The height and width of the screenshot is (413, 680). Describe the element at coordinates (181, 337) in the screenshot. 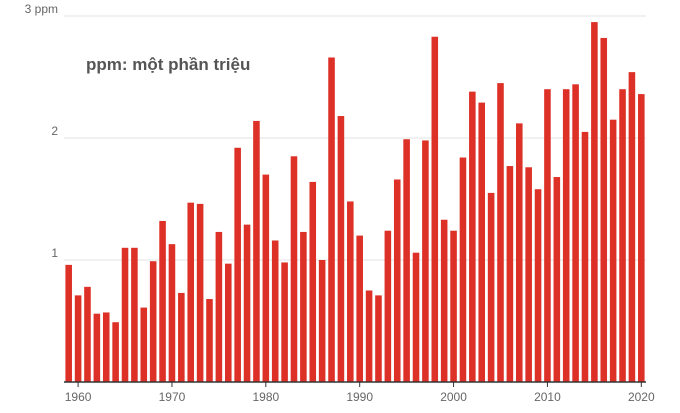

I see `bar-1971` at that location.